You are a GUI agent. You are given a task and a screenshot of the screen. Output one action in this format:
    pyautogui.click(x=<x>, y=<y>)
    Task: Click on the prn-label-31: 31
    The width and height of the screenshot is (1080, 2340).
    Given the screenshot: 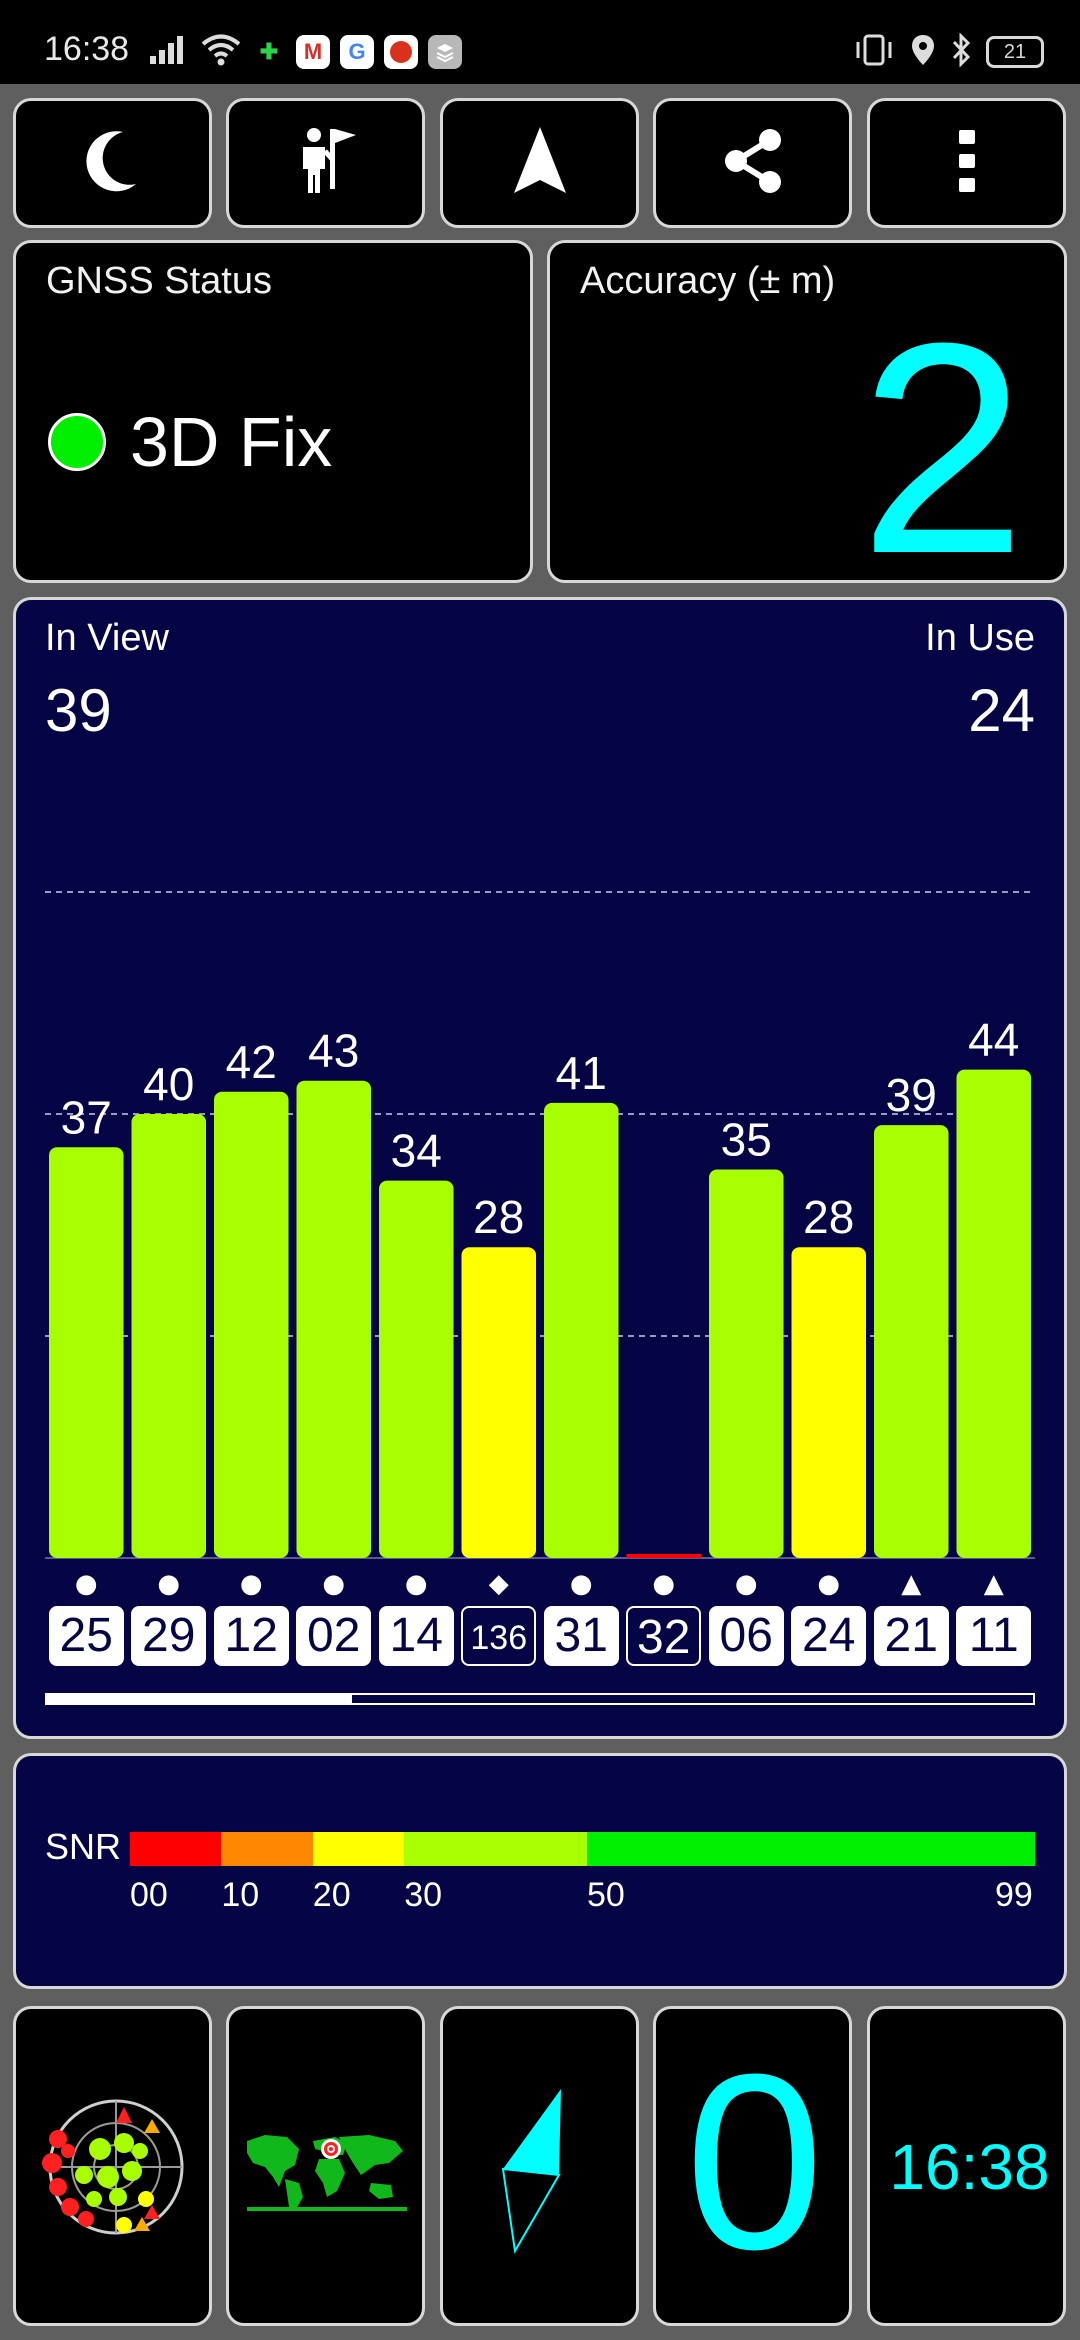 What is the action you would take?
    pyautogui.click(x=581, y=1636)
    